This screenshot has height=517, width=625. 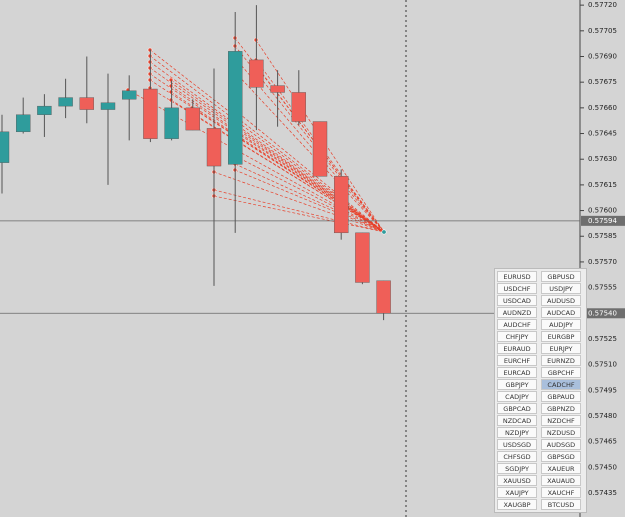 What do you see at coordinates (517, 360) in the screenshot?
I see `symbol-button: EURCHF` at bounding box center [517, 360].